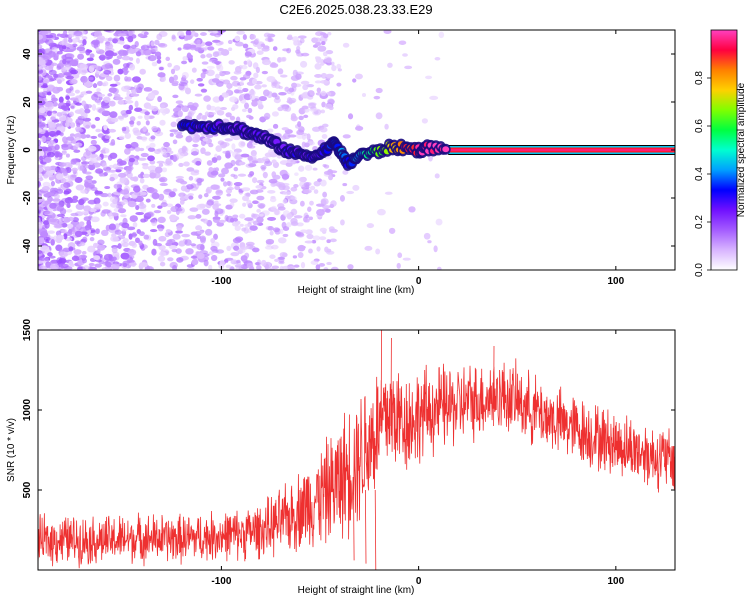  I want to click on colorbar-tick-label: 0.6, so click(699, 126).